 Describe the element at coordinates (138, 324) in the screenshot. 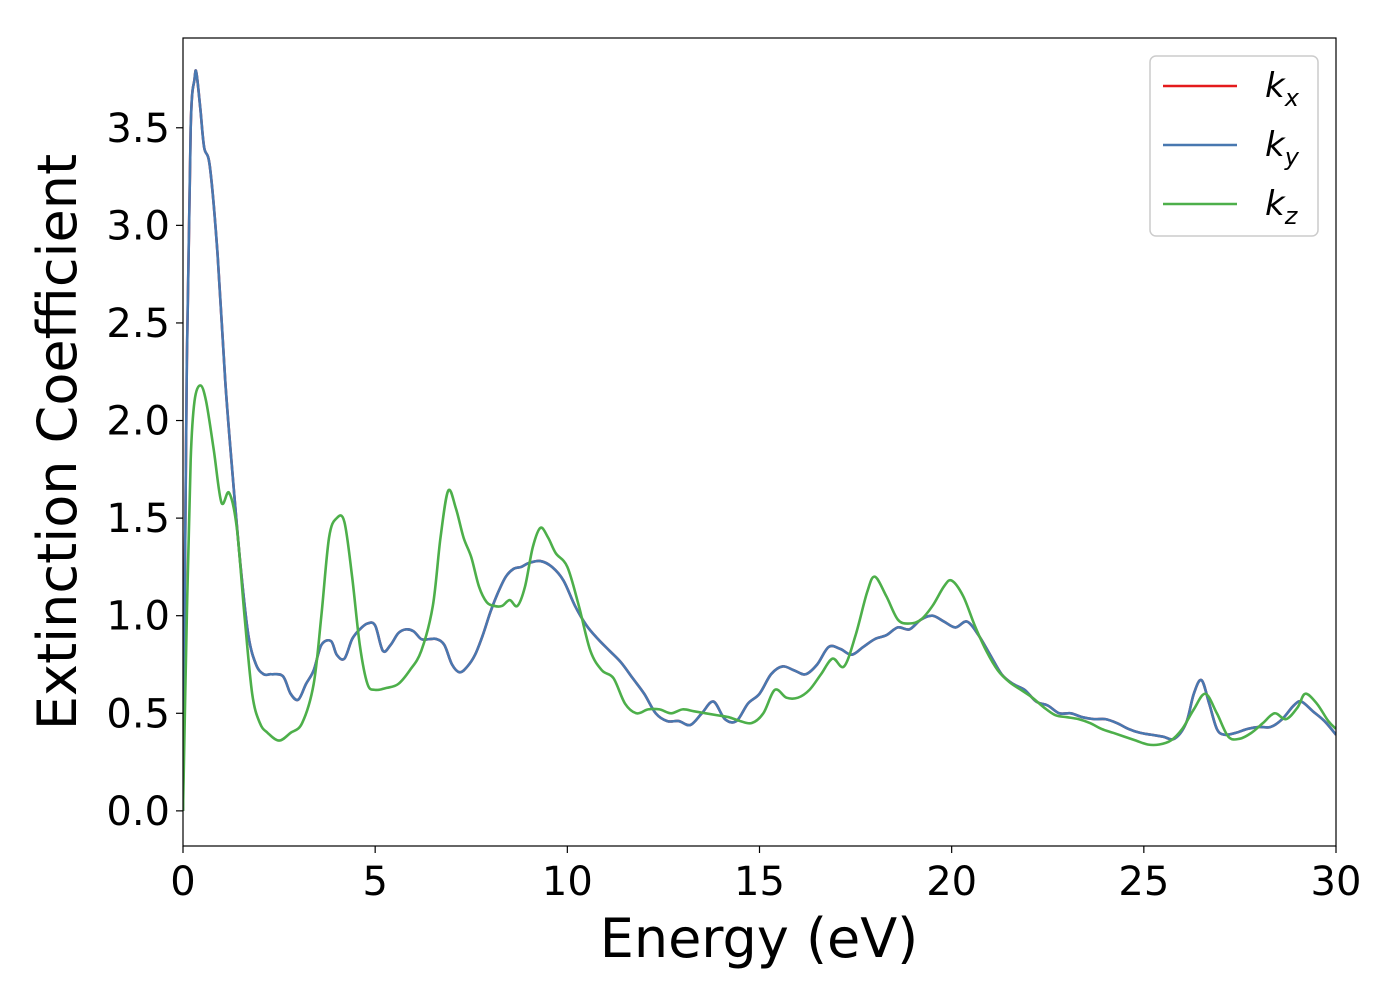

I see `y-tick-label: 2.5` at that location.